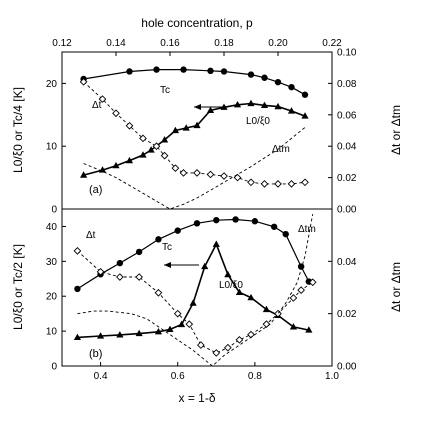  What do you see at coordinates (194, 82) in the screenshot?
I see `panel-a-series-1-line` at bounding box center [194, 82].